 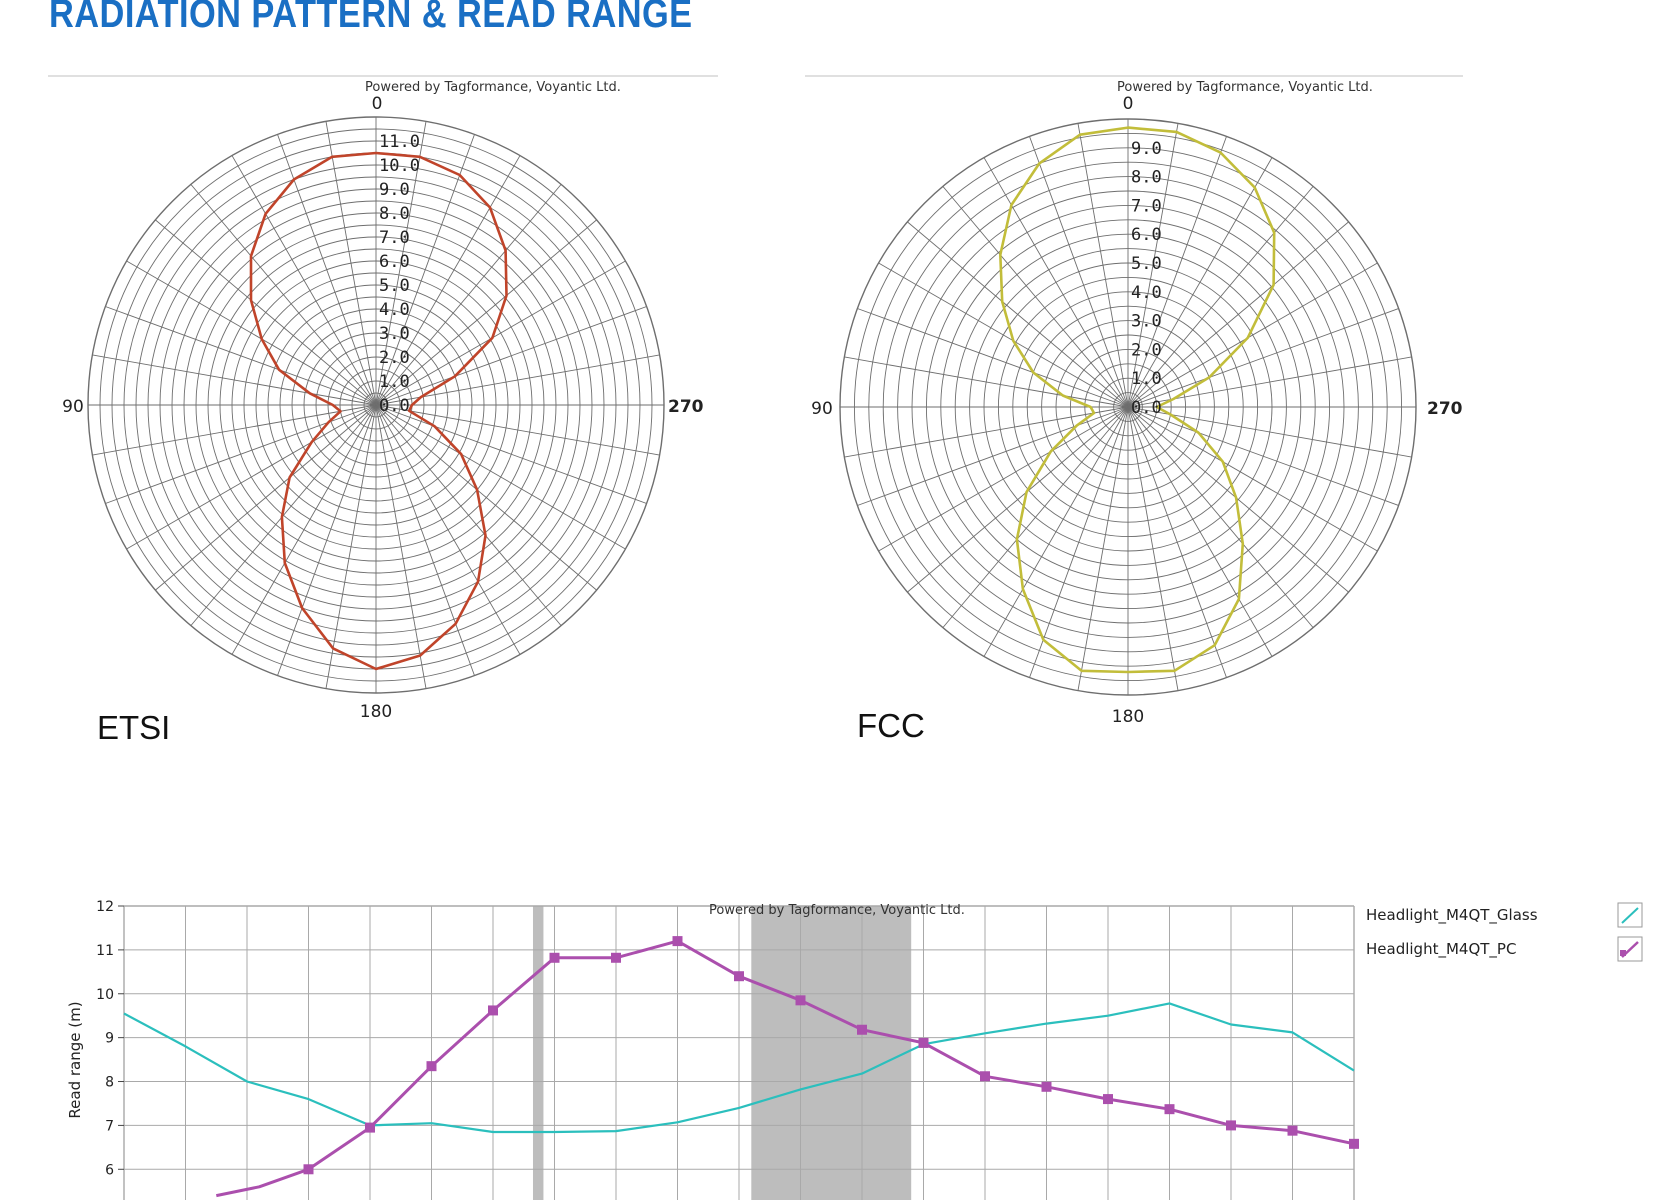 What do you see at coordinates (371, 18) in the screenshot?
I see `page-title: RADIATION PATTERN & READ RANGE` at bounding box center [371, 18].